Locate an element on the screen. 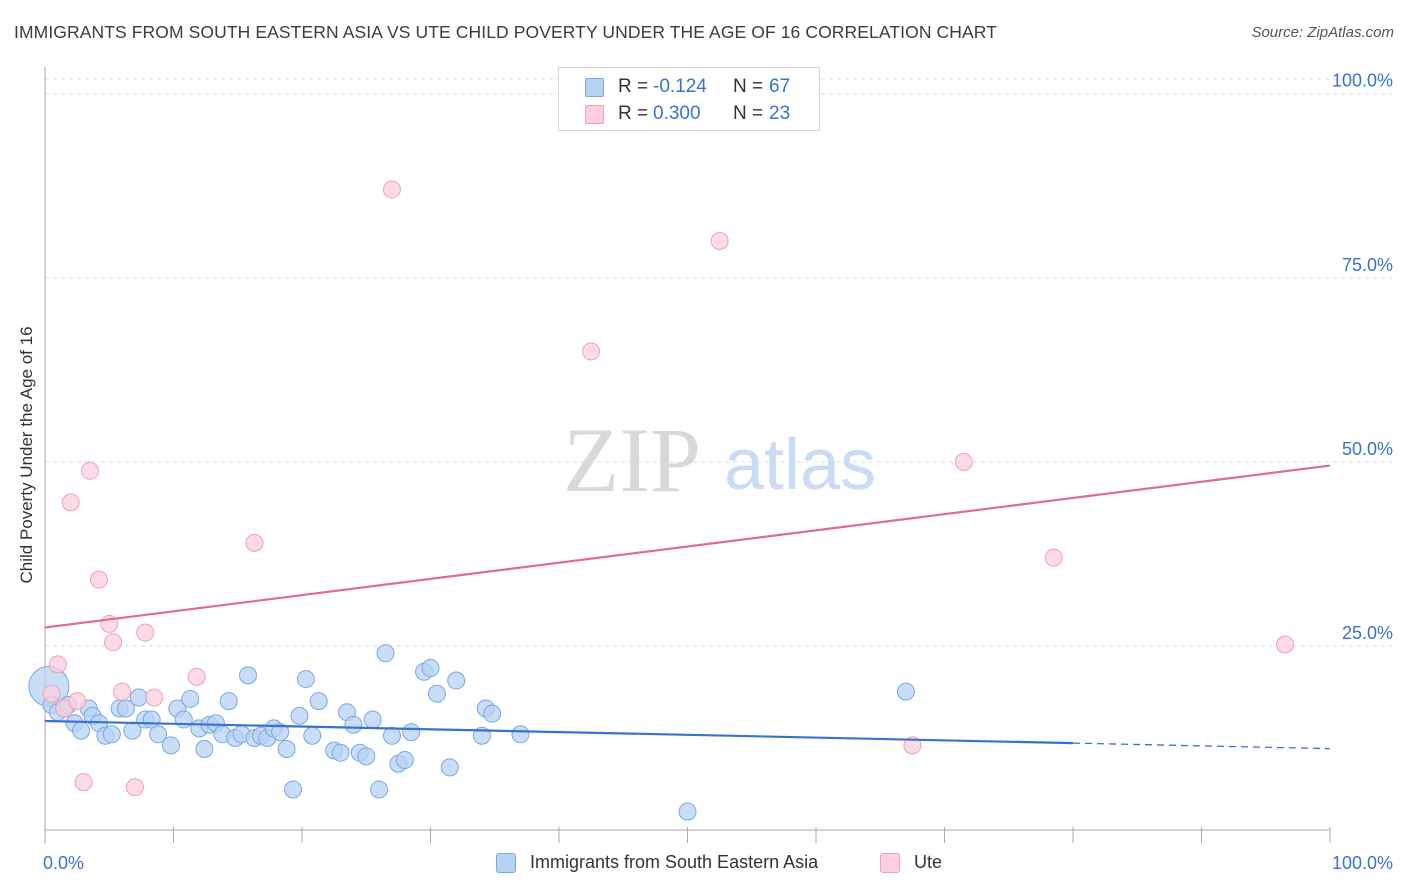  bottom-legend-label-immigrants: Immigrants from South Eastern Asia is located at coordinates (674, 862).